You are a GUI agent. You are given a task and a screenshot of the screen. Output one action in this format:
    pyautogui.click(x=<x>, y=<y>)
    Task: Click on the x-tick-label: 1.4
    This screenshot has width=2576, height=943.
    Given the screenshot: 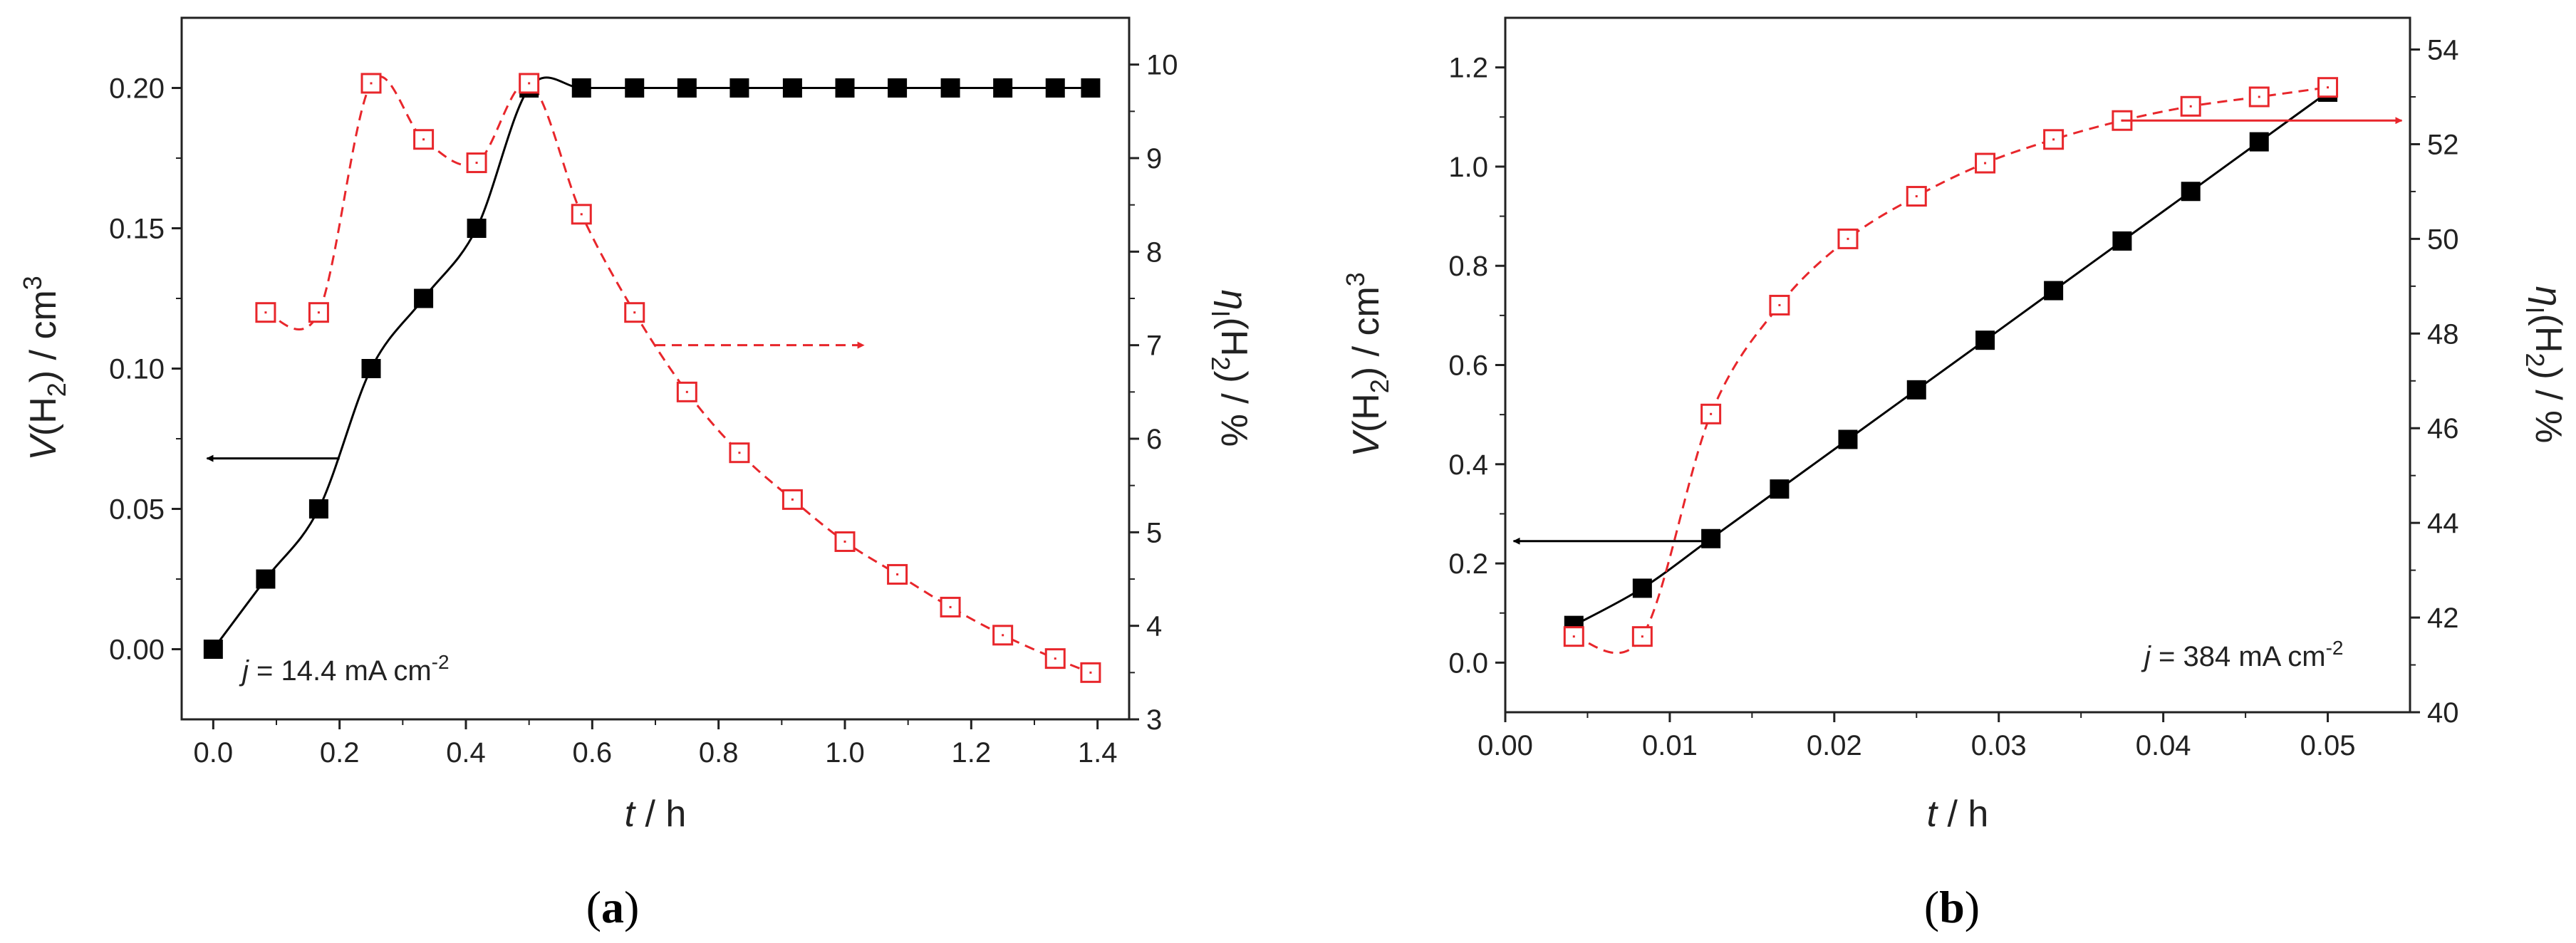 What is the action you would take?
    pyautogui.click(x=1098, y=753)
    